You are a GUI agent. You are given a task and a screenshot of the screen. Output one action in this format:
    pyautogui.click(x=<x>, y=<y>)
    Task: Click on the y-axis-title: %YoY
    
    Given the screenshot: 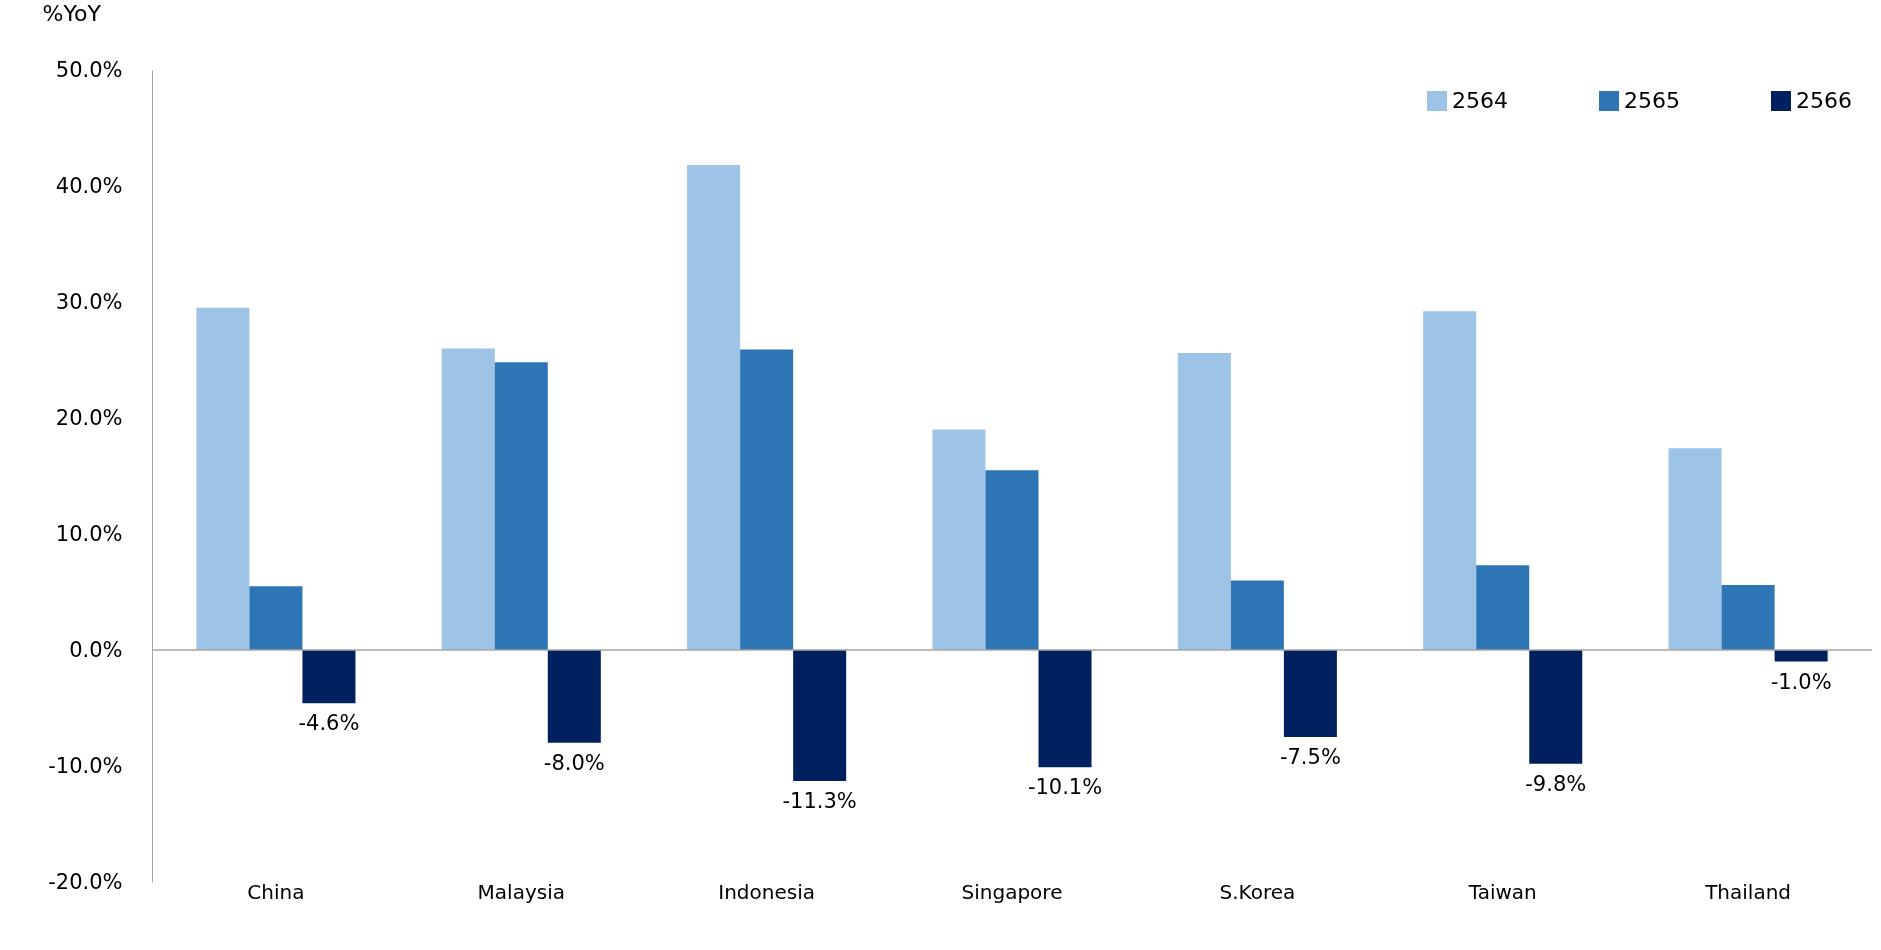 What is the action you would take?
    pyautogui.click(x=72, y=13)
    